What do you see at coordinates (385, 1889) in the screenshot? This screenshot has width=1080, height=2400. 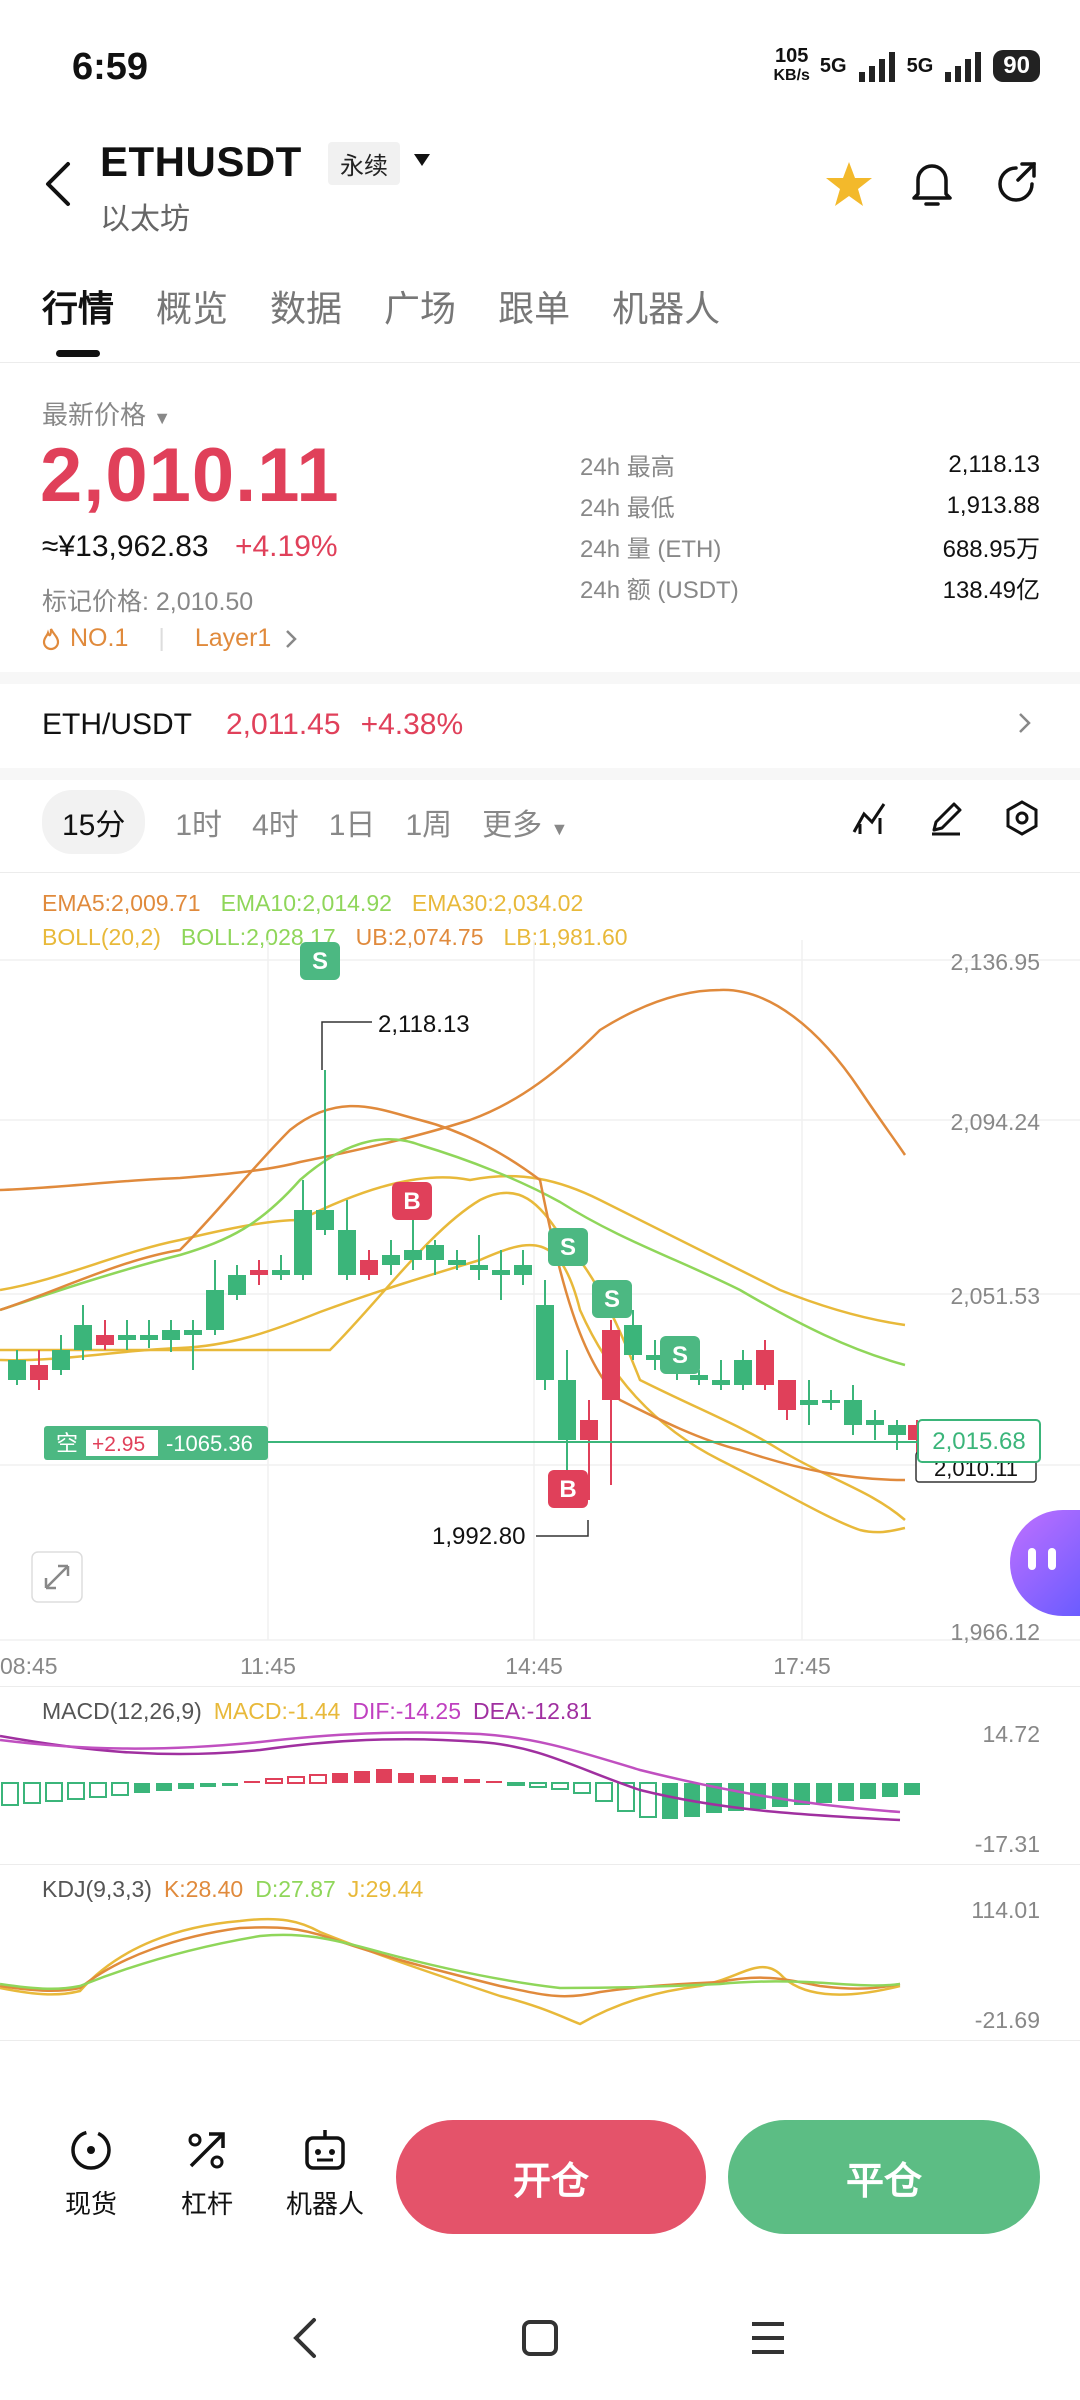 I see `kdj-j: J:29.44` at bounding box center [385, 1889].